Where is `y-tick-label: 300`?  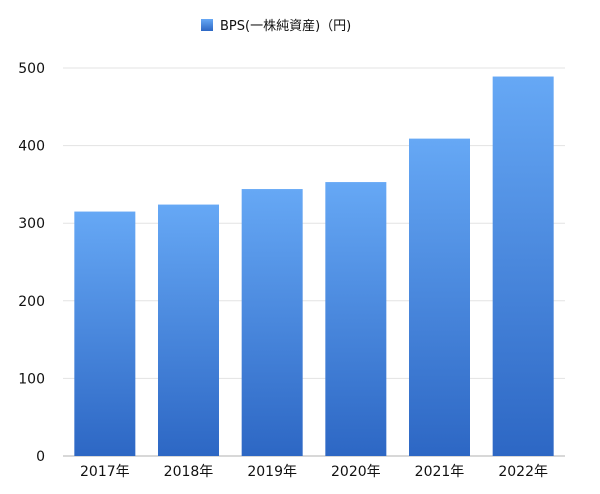 y-tick-label: 300 is located at coordinates (31, 224).